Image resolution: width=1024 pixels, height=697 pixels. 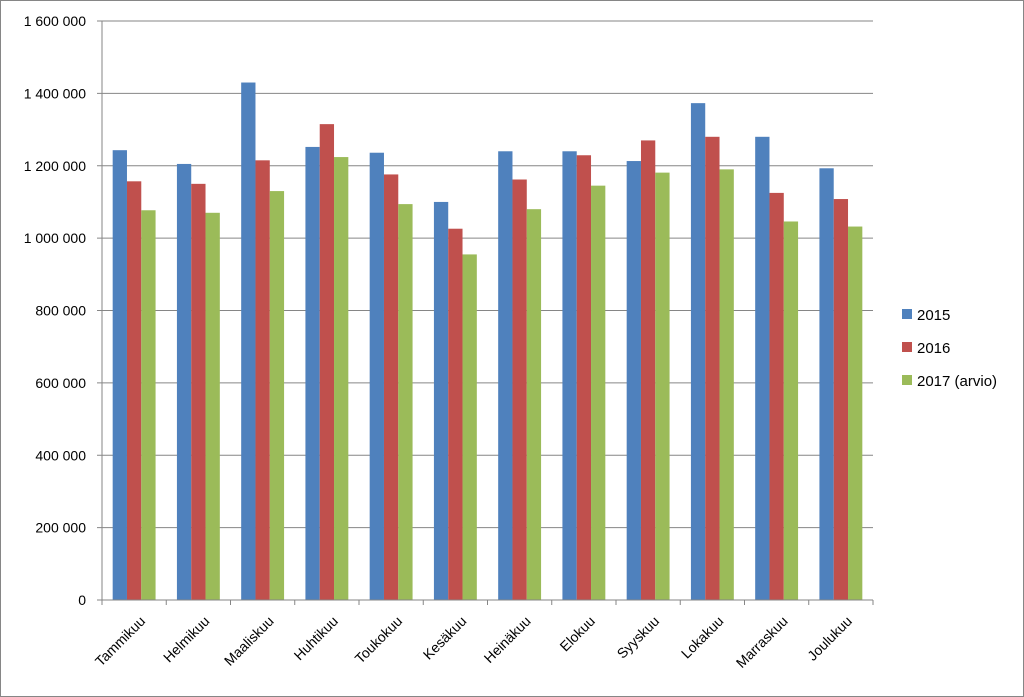 I want to click on bar-2017-arvio--0, so click(x=148, y=405).